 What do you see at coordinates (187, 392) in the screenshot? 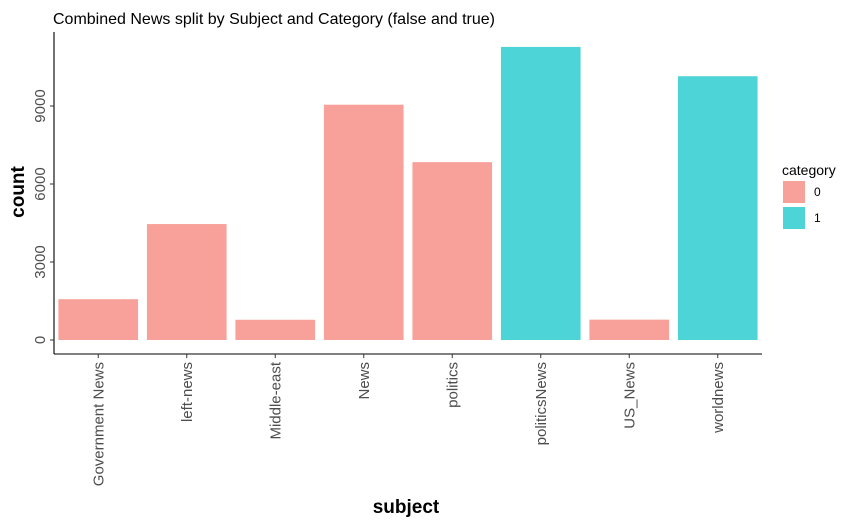
I see `x-tick-label: left-news` at bounding box center [187, 392].